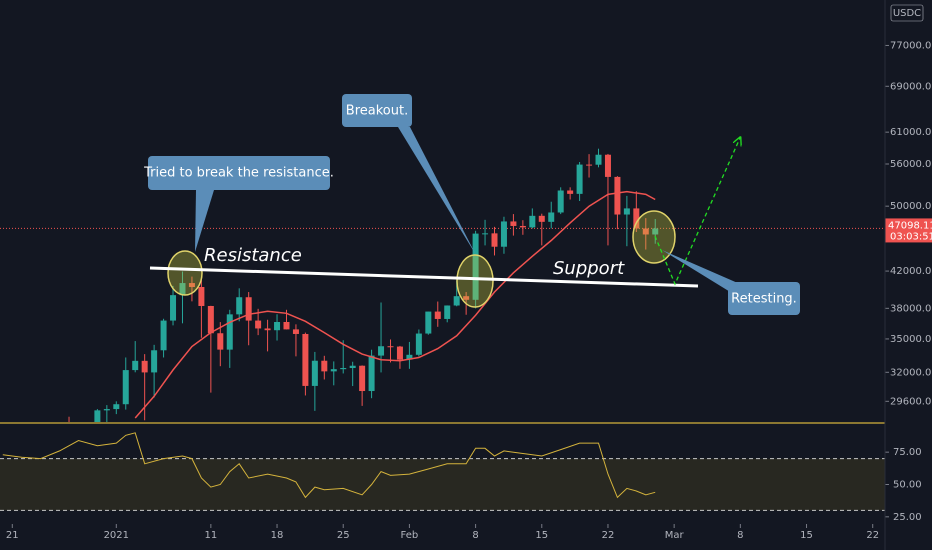 The height and width of the screenshot is (550, 932). Describe the element at coordinates (907, 484) in the screenshot. I see `rsi-tick-label: 50.00` at that location.